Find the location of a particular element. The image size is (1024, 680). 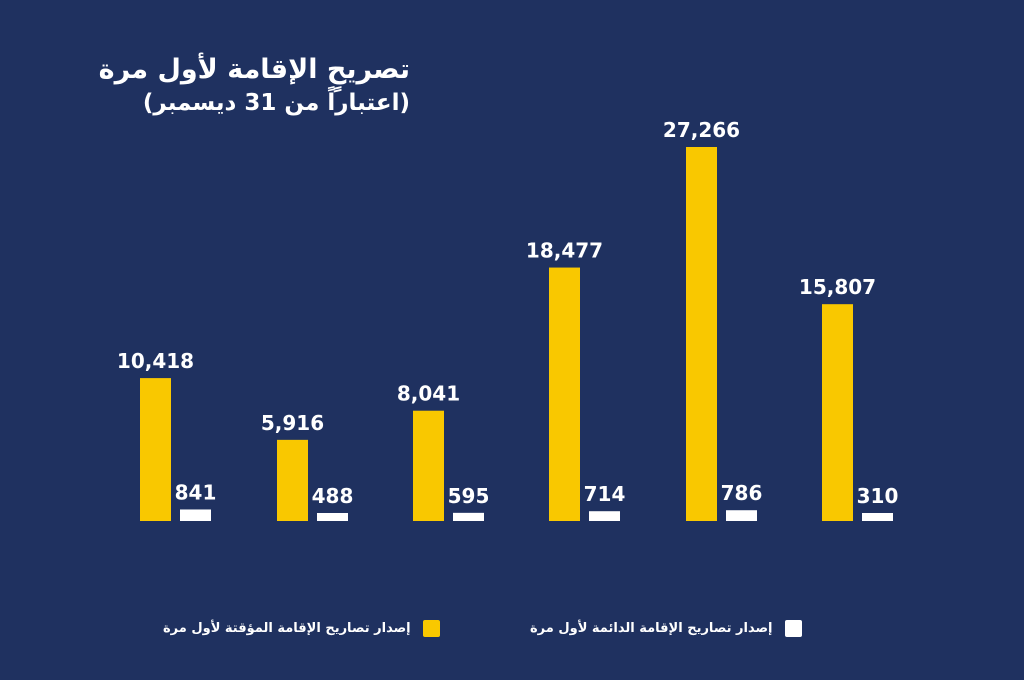

legend-item-temporary: إصدار تصاريح الإقامة المؤقتة لأول مرة is located at coordinates (301, 628).